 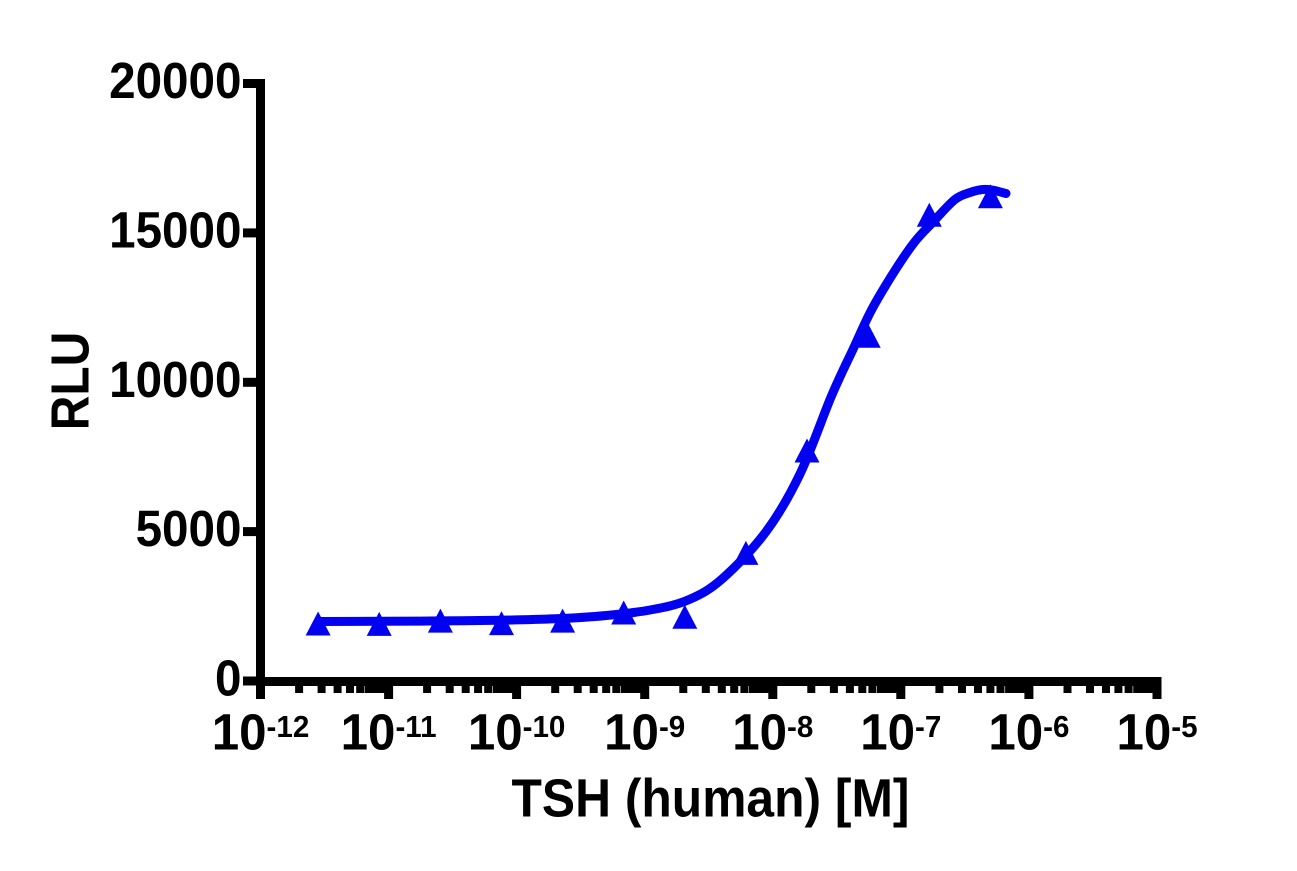 What do you see at coordinates (175, 80) in the screenshot?
I see `svg-text: 20000` at bounding box center [175, 80].